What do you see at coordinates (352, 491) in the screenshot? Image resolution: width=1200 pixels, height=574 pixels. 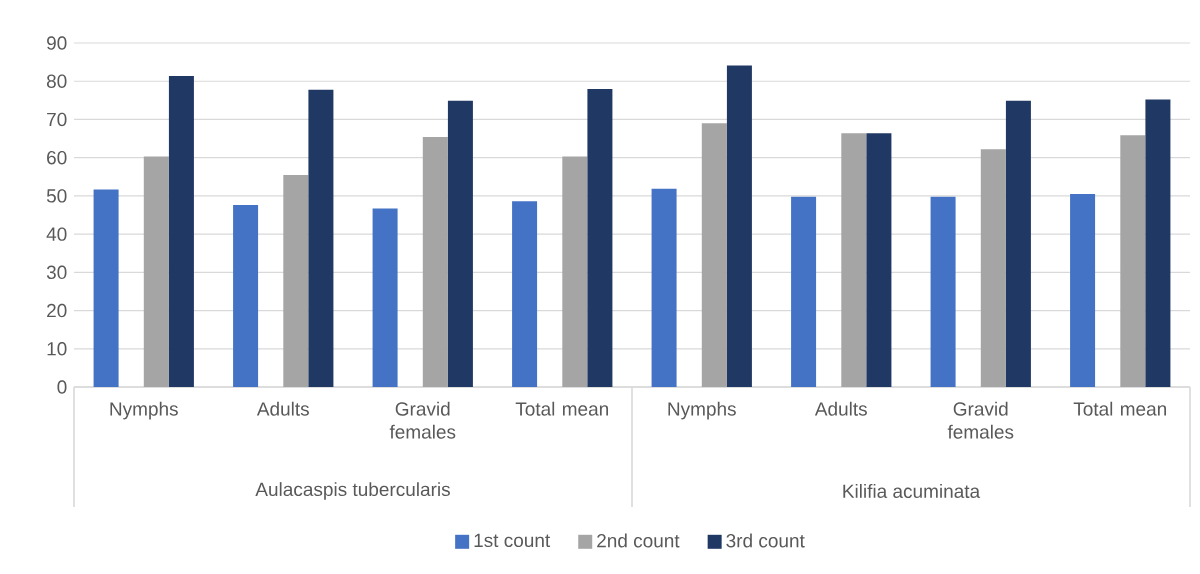 I see `text: Aulacaspis tubercularis` at bounding box center [352, 491].